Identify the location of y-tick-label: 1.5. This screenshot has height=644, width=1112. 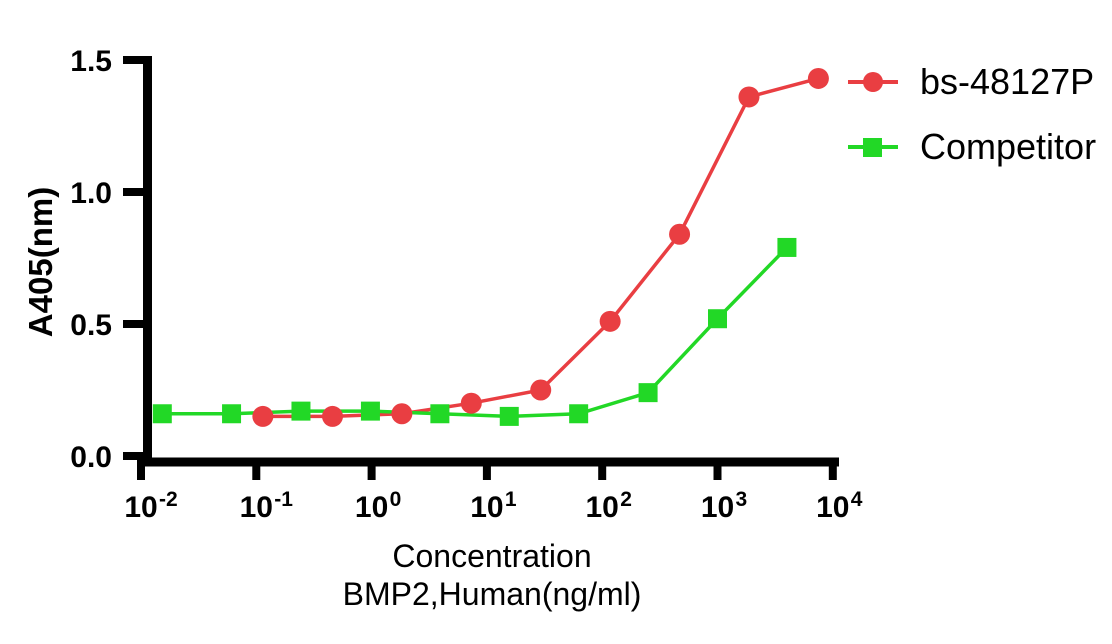
(91, 61).